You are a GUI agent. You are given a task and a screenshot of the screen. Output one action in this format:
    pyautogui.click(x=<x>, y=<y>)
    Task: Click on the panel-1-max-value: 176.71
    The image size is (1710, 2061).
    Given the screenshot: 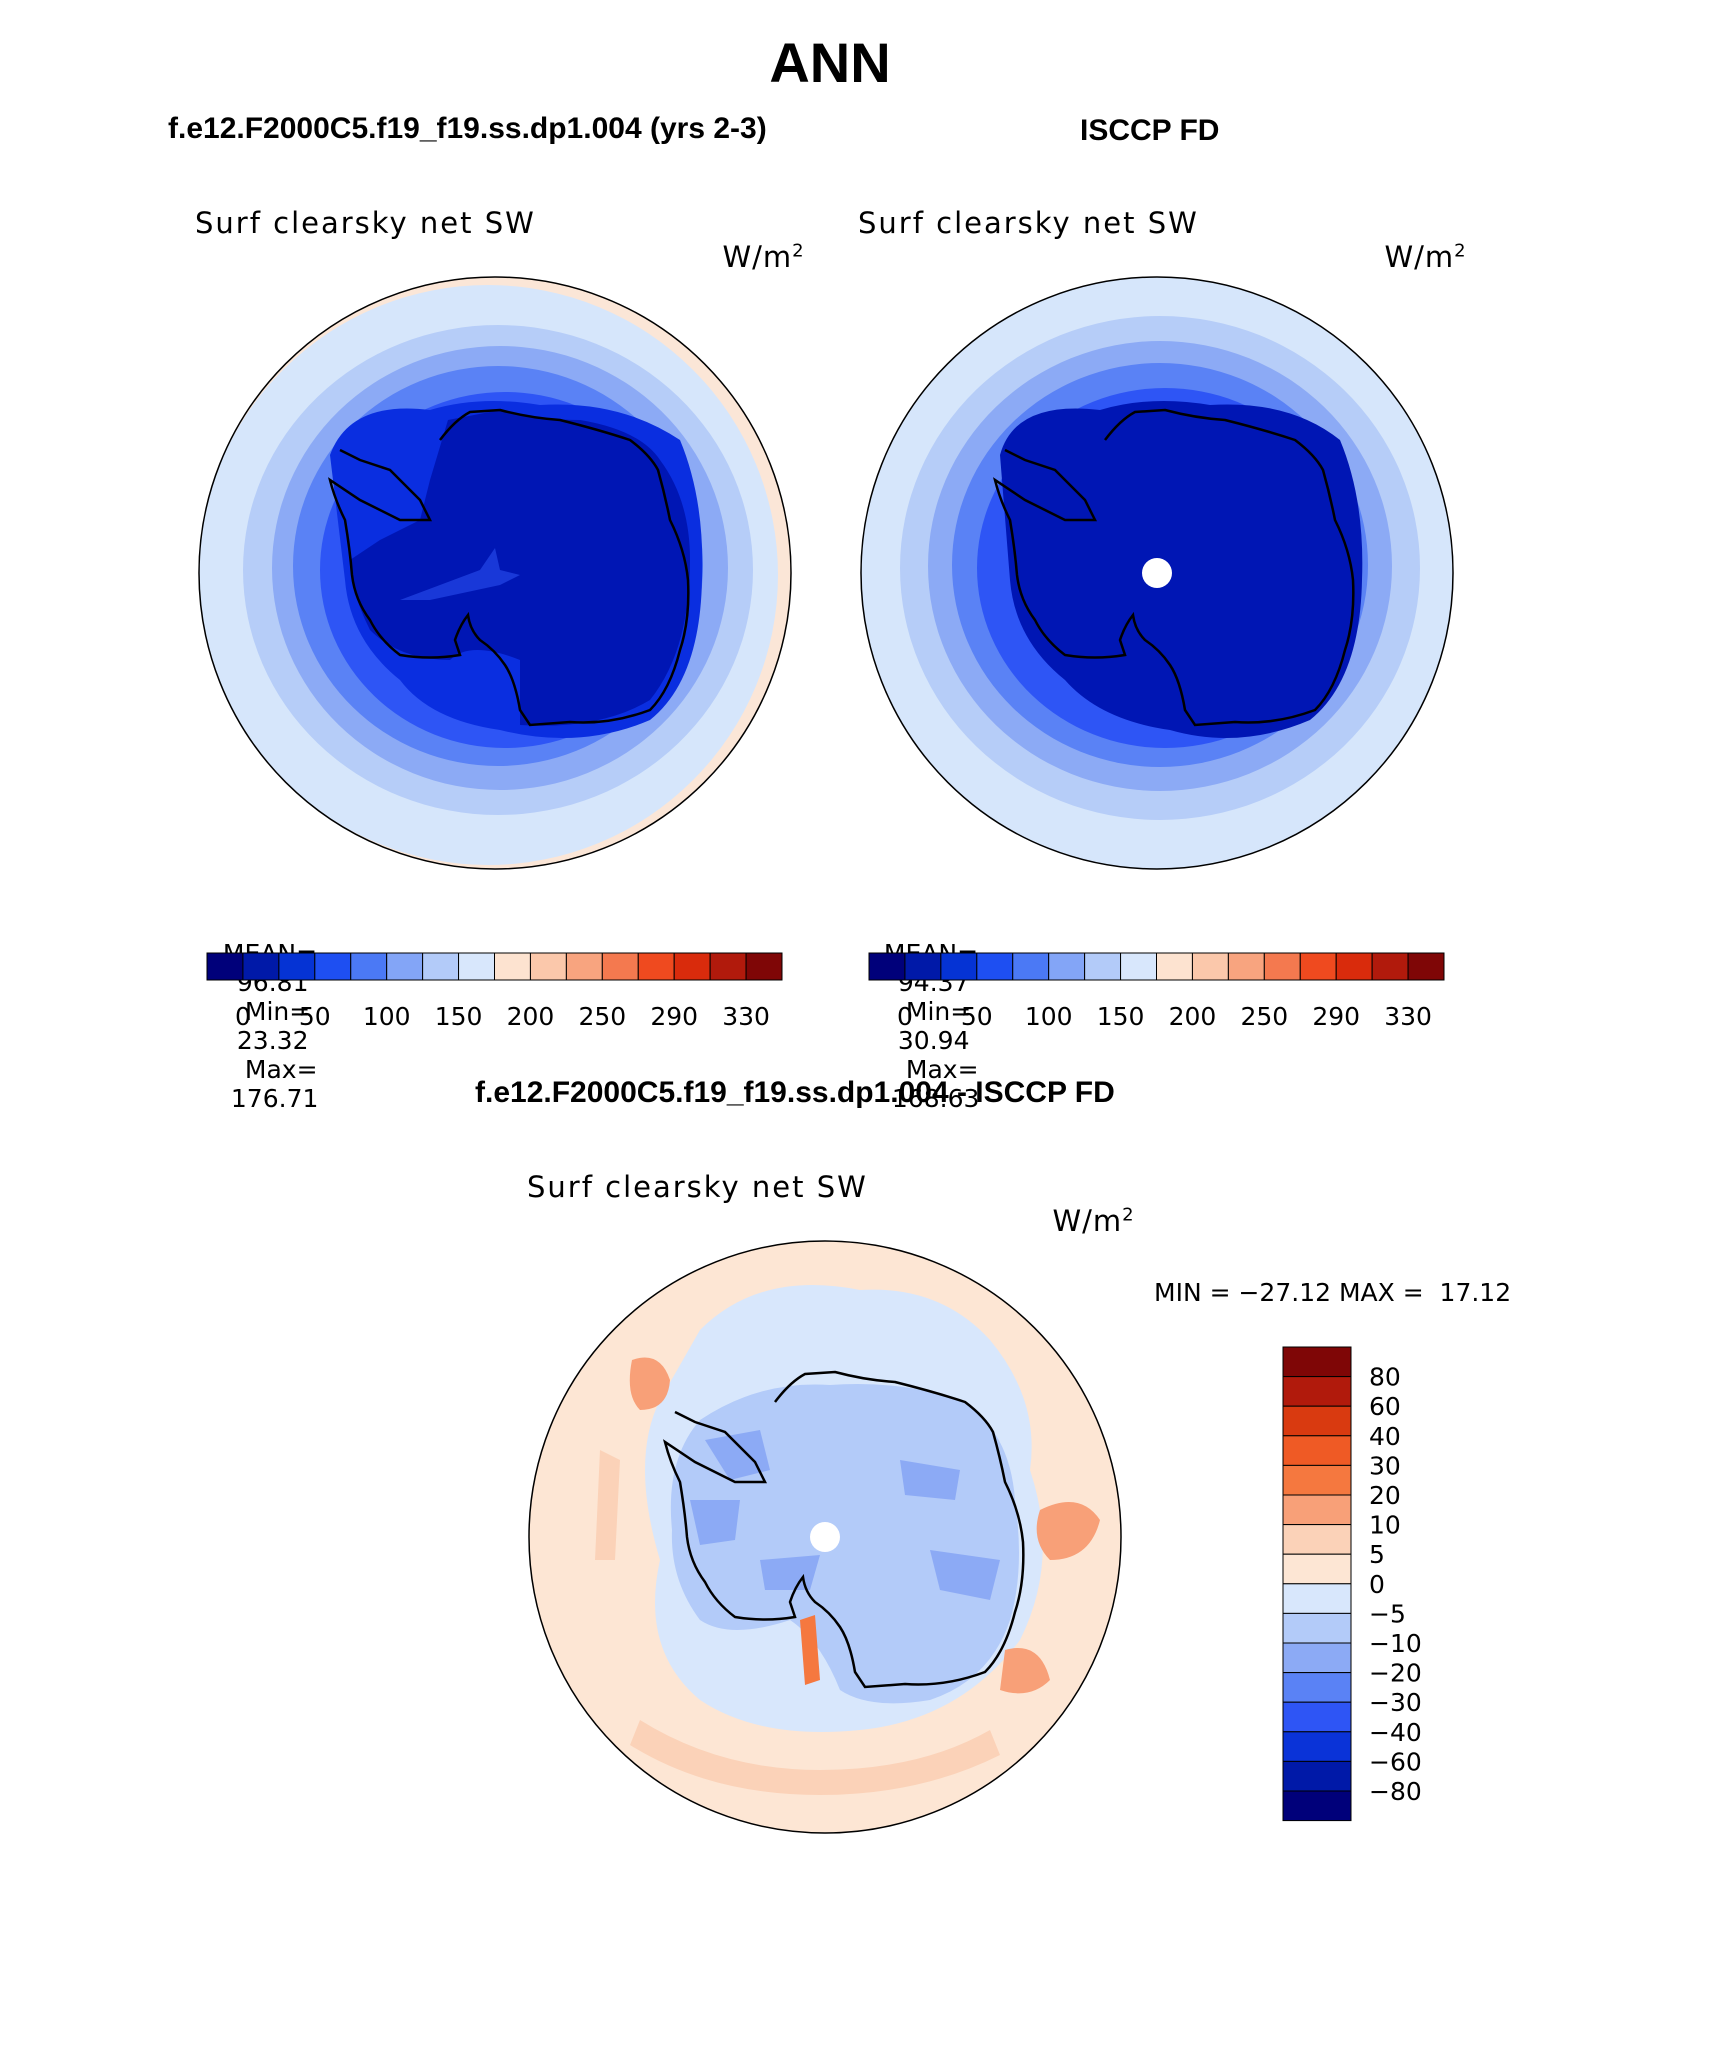 What is the action you would take?
    pyautogui.click(x=274, y=1098)
    